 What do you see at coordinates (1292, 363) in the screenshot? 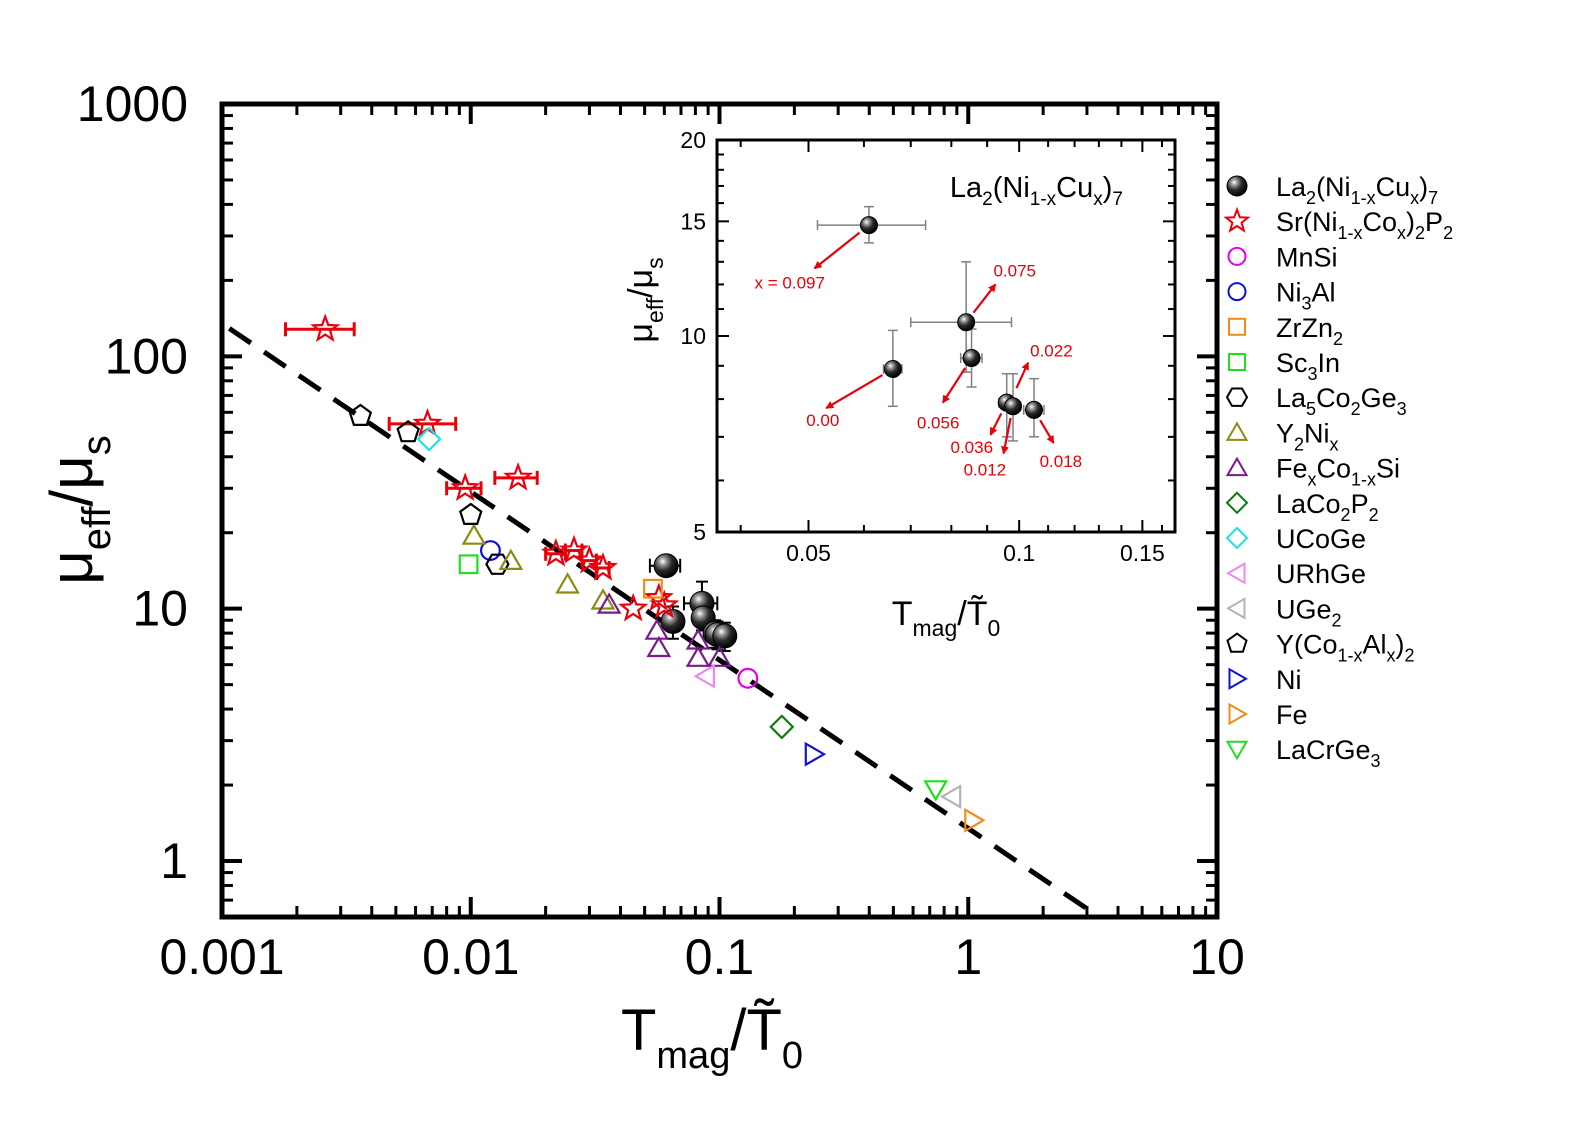
I see `legend-label-part: Sc` at bounding box center [1292, 363].